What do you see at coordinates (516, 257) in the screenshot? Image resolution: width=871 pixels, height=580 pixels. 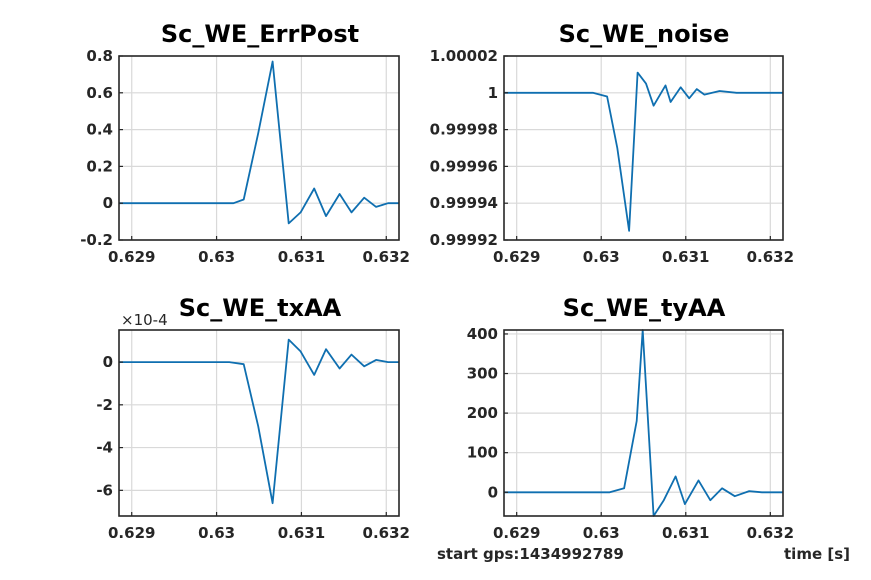 I see `subplot-noise-xtick-label: 0.629` at bounding box center [516, 257].